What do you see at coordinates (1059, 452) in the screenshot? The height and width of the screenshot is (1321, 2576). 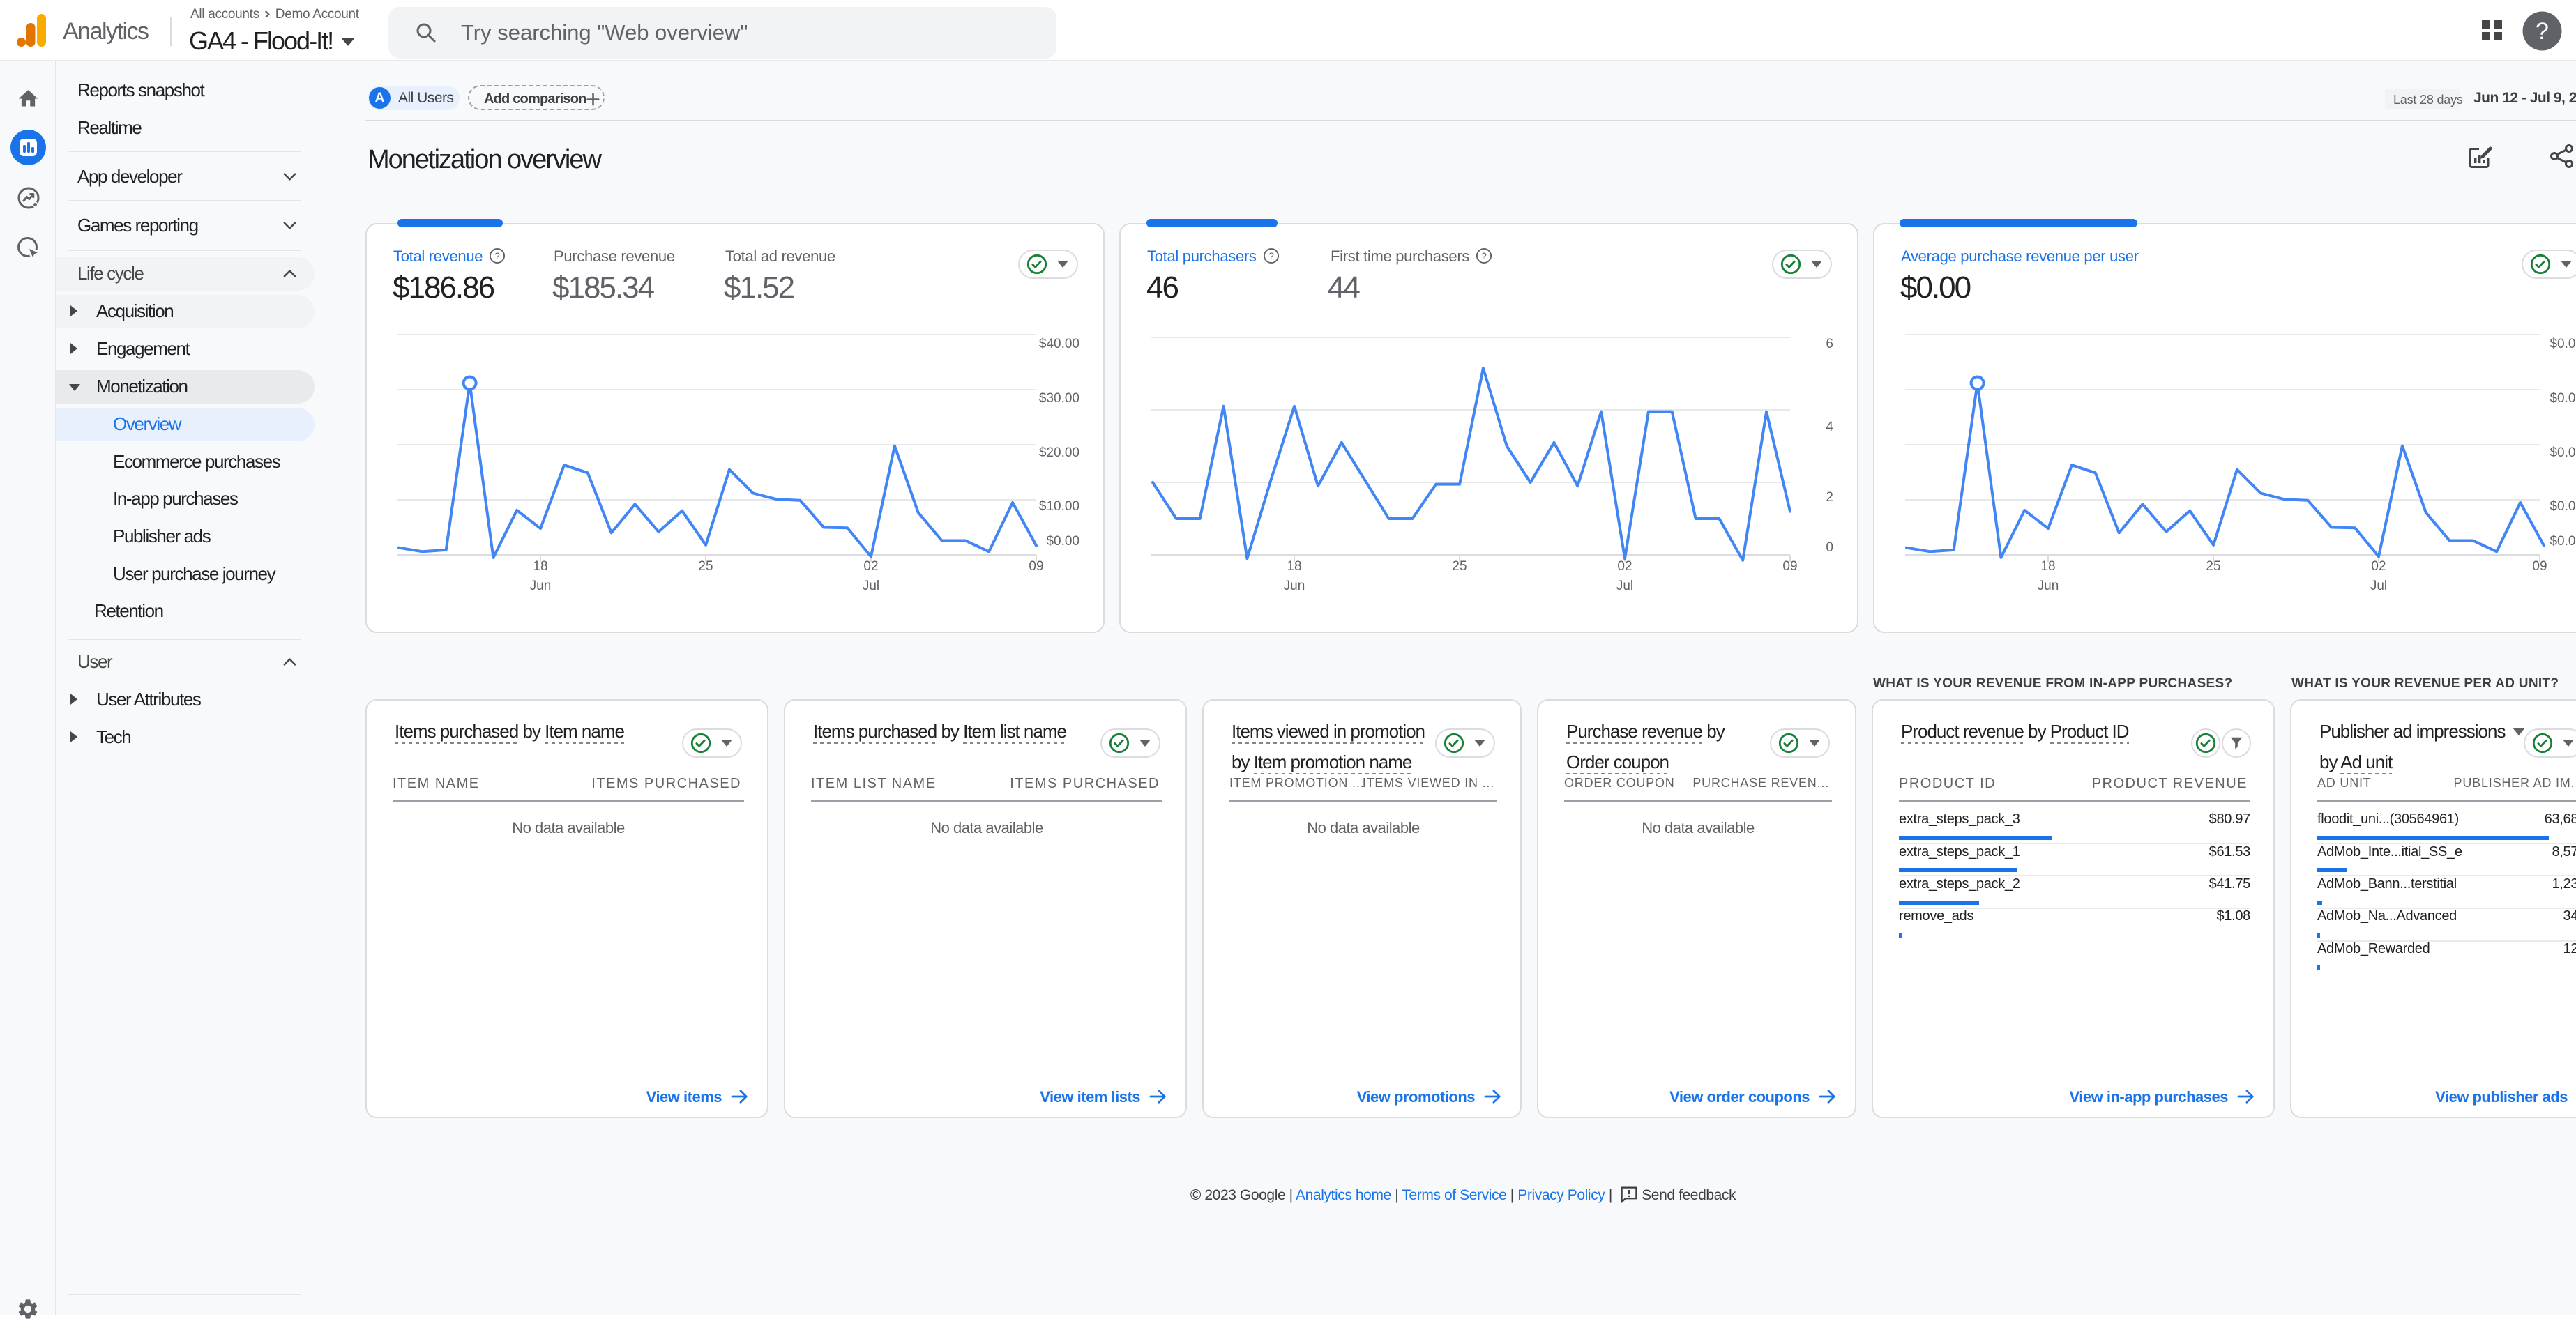 I see `svg-text: $20.00` at bounding box center [1059, 452].